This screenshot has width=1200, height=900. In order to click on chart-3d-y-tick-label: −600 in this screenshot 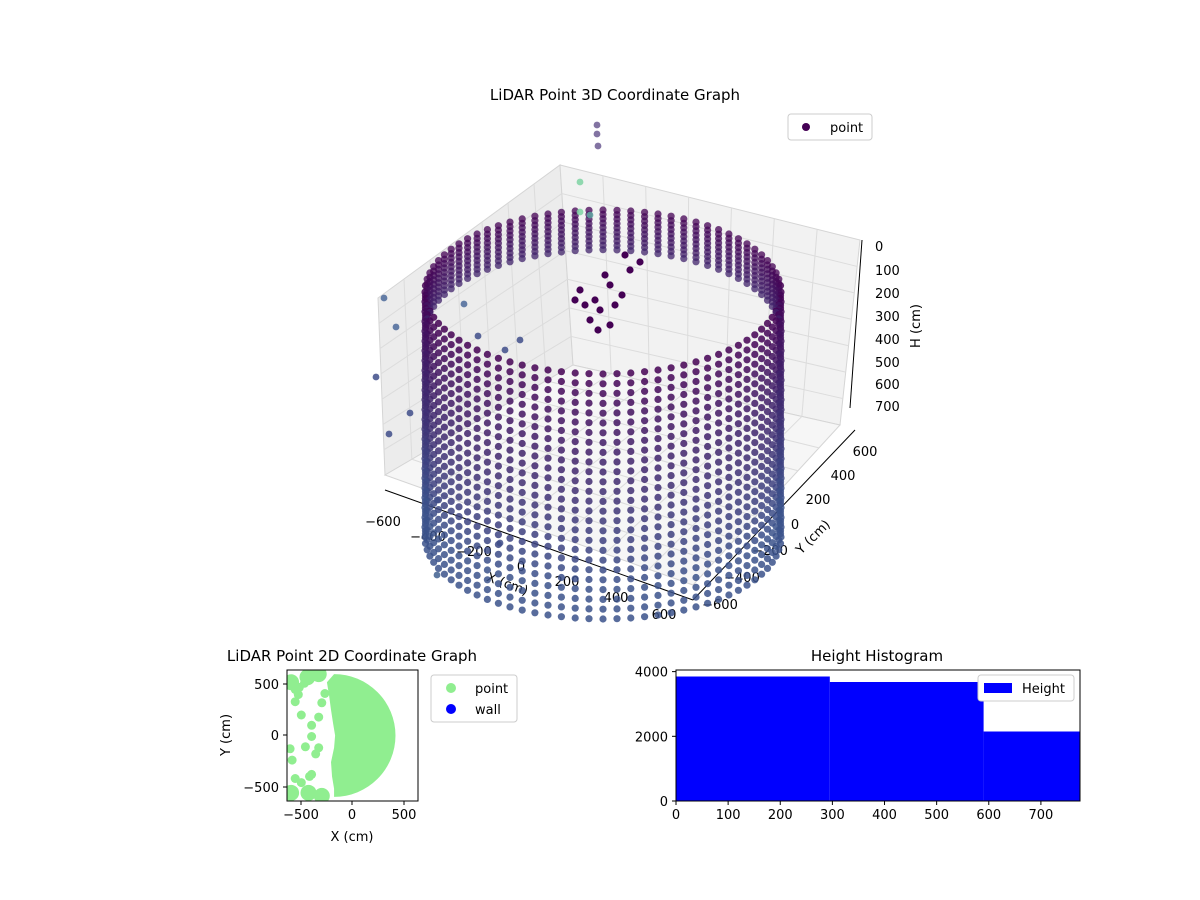, I will do `click(720, 605)`.